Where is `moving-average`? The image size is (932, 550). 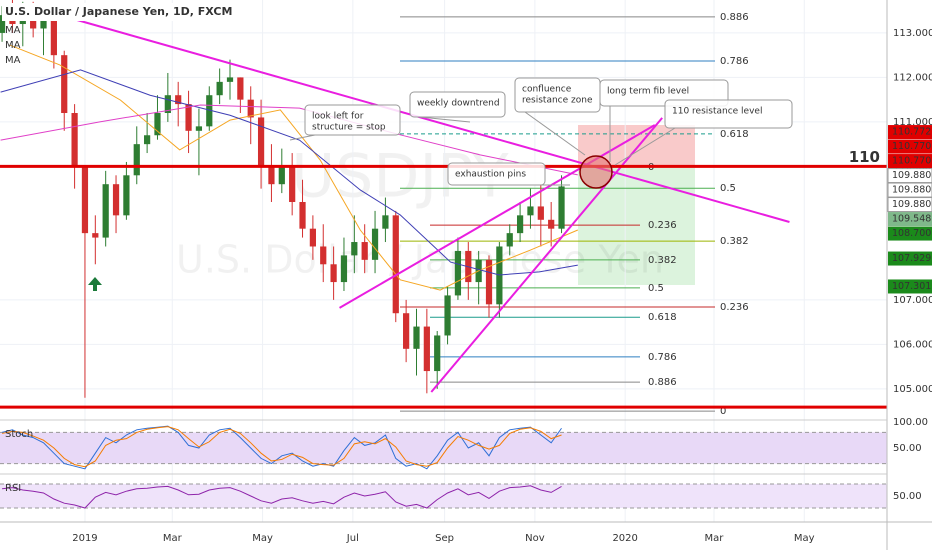
moving-average is located at coordinates (289, 140).